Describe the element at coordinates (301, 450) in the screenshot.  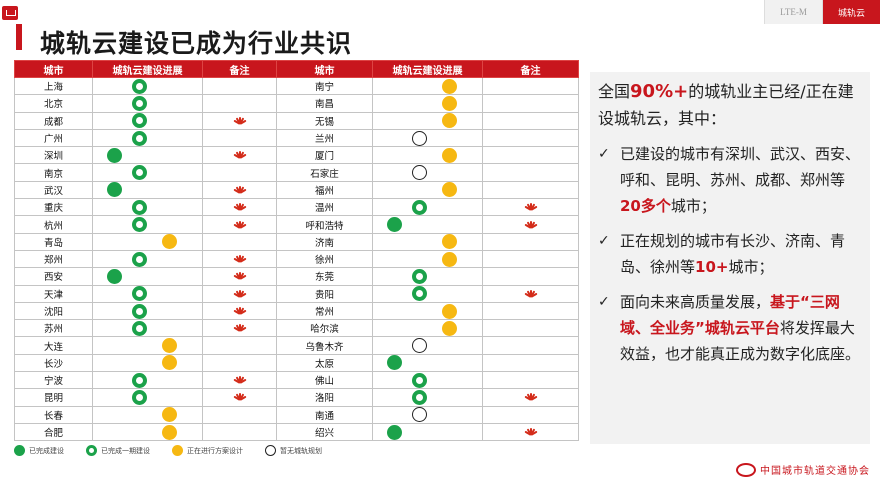
I see `legend-label: 暂无城轨规划` at that location.